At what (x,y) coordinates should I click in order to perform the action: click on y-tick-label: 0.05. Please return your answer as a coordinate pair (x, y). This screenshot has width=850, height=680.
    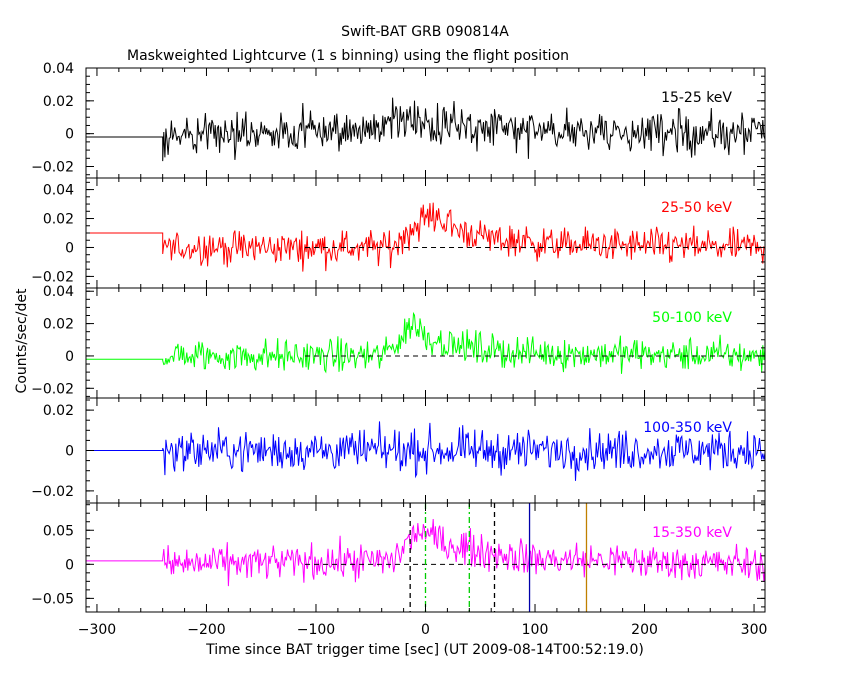
    Looking at the image, I should click on (58, 531).